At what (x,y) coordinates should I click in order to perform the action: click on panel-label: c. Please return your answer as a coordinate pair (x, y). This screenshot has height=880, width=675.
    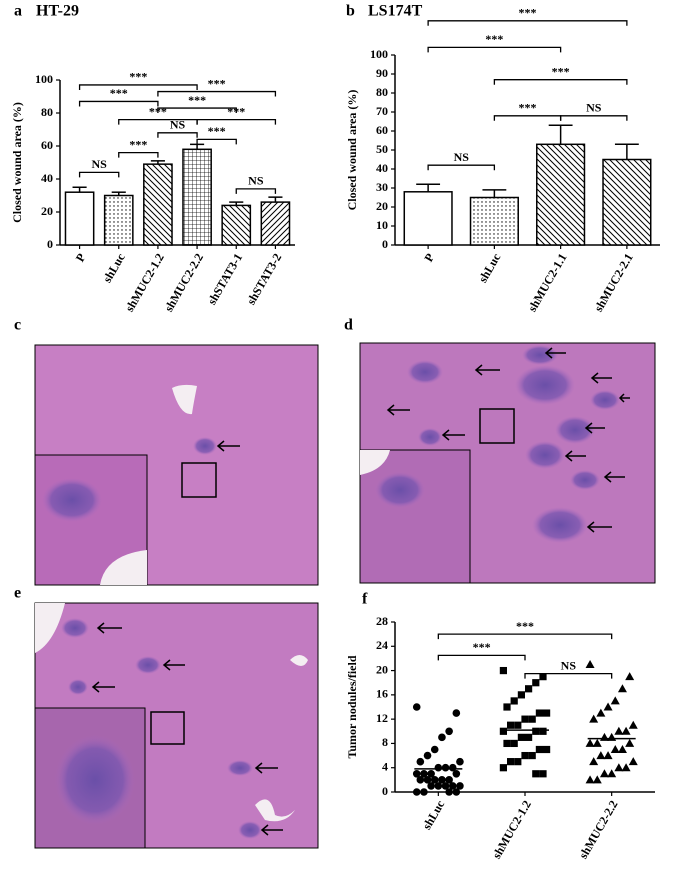
    Looking at the image, I should click on (17, 325).